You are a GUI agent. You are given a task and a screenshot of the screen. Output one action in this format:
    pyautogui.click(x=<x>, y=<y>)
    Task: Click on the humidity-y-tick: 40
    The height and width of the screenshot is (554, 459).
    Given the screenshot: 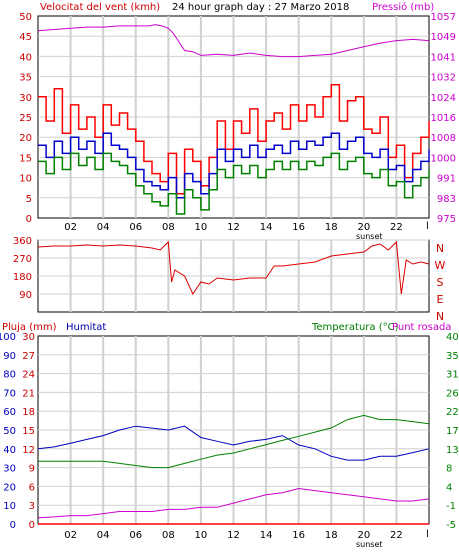 What is the action you would take?
    pyautogui.click(x=9, y=450)
    